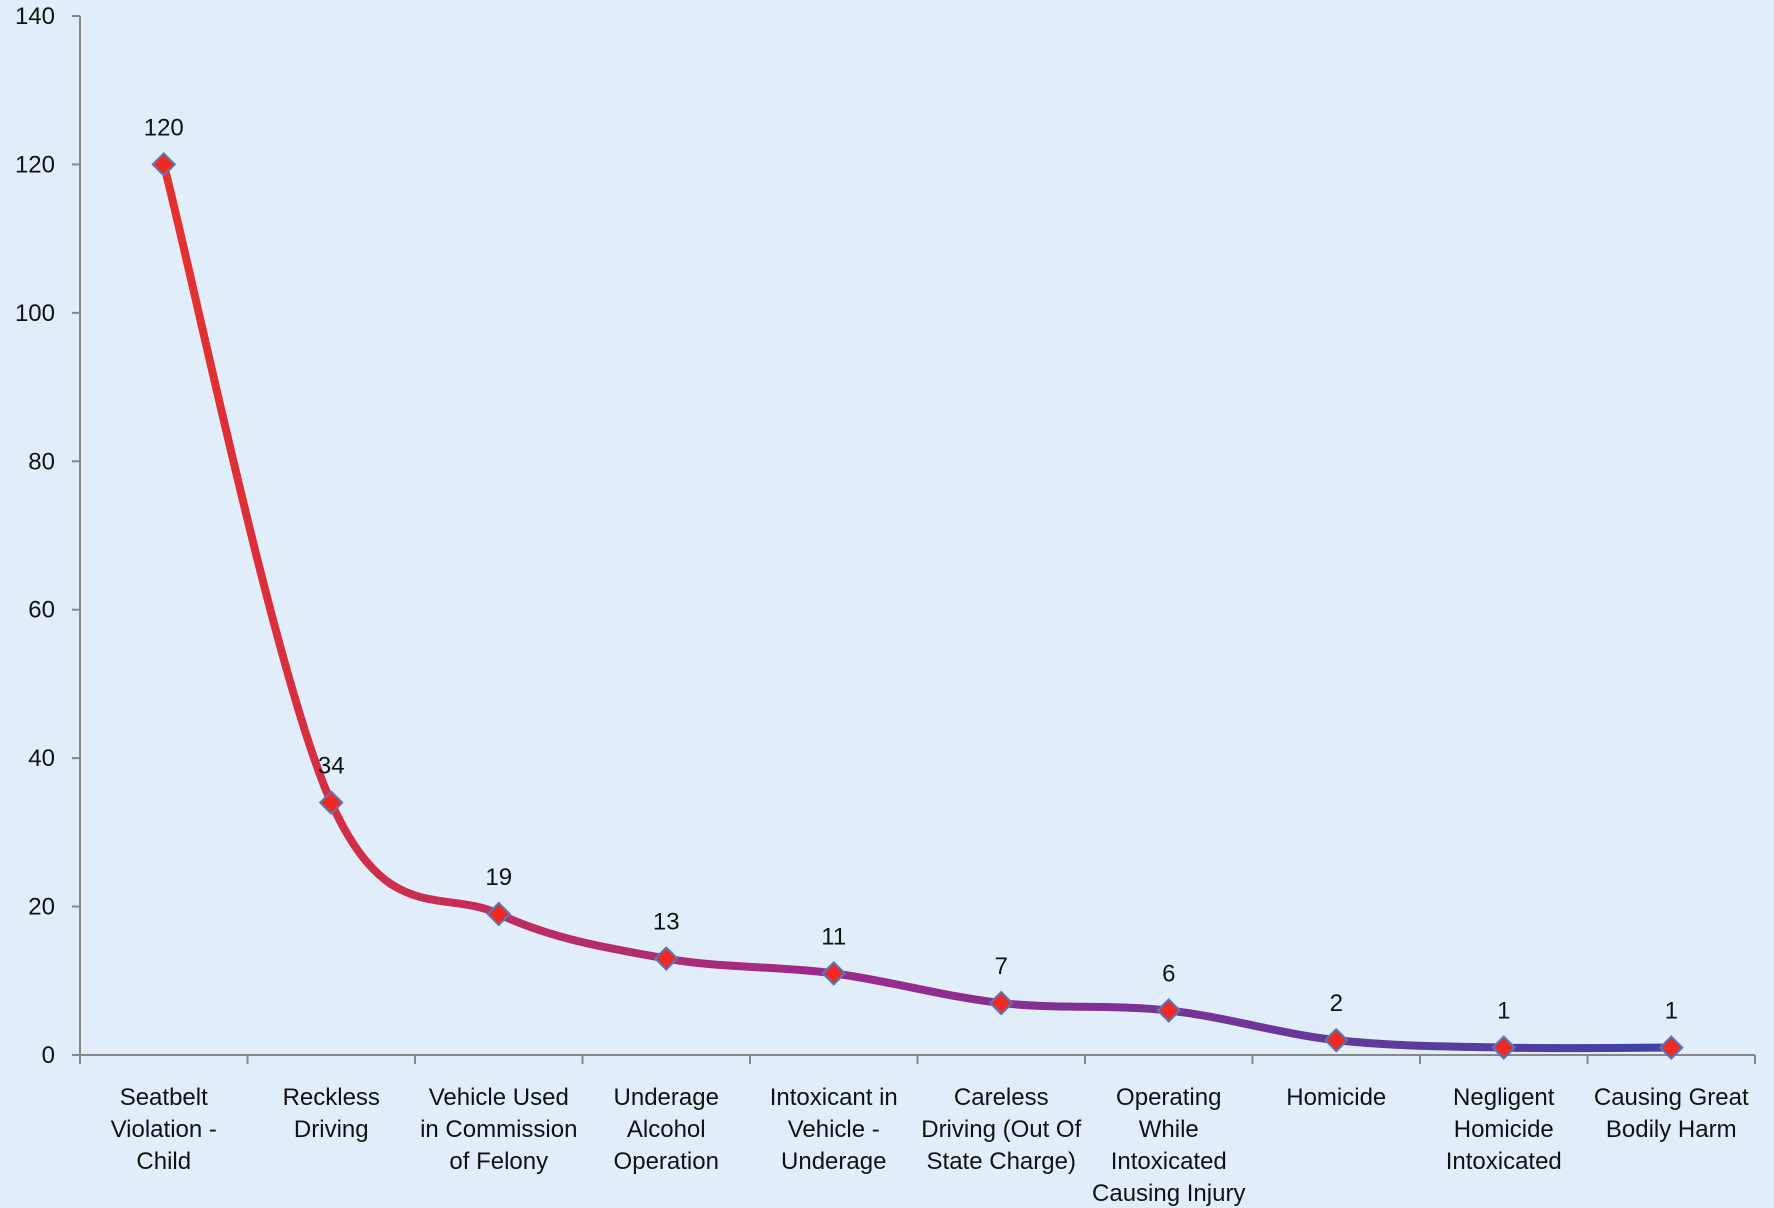 The image size is (1774, 1208). Describe the element at coordinates (1168, 1145) in the screenshot. I see `x-tick-label: Operating While Intoxicated Causing Injury` at that location.